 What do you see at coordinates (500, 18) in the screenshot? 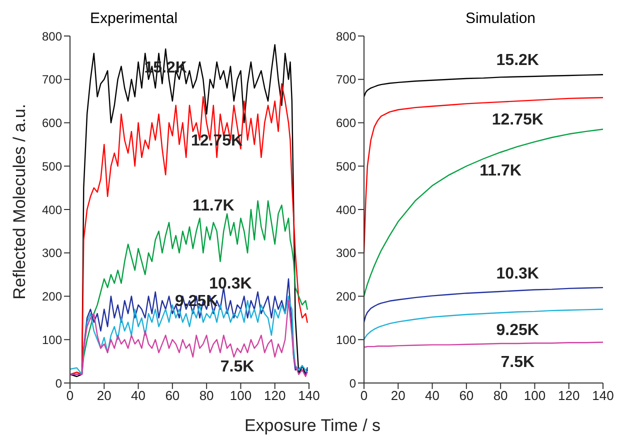
I see `chart-title: Simulation` at bounding box center [500, 18].